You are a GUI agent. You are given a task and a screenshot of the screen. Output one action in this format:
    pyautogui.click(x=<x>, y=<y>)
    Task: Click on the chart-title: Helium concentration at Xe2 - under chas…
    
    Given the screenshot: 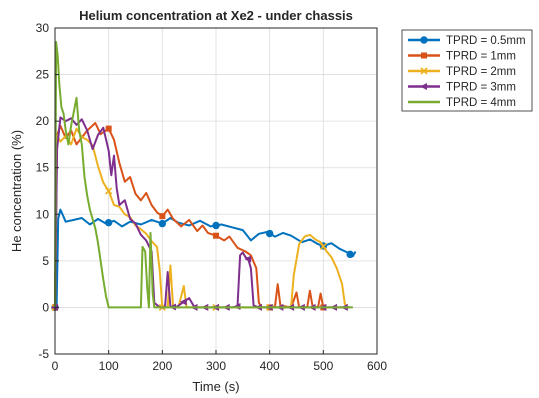 What is the action you would take?
    pyautogui.click(x=216, y=15)
    